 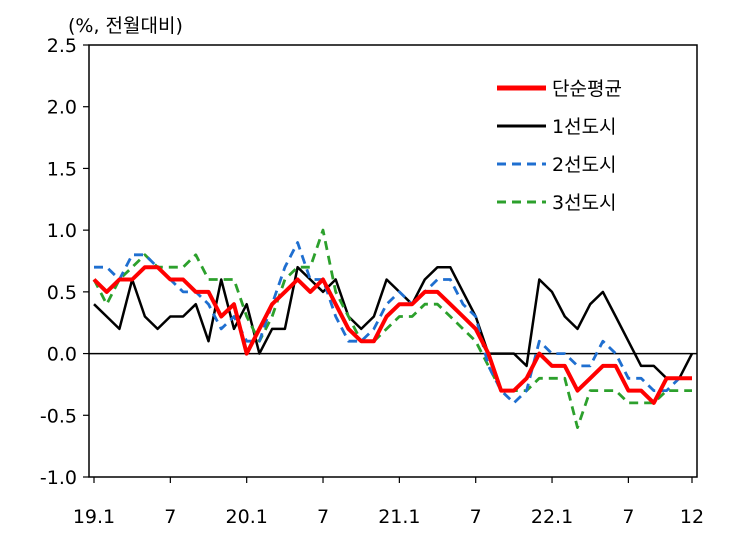 What do you see at coordinates (94, 517) in the screenshot?
I see `x-tick-label: 19.1` at bounding box center [94, 517].